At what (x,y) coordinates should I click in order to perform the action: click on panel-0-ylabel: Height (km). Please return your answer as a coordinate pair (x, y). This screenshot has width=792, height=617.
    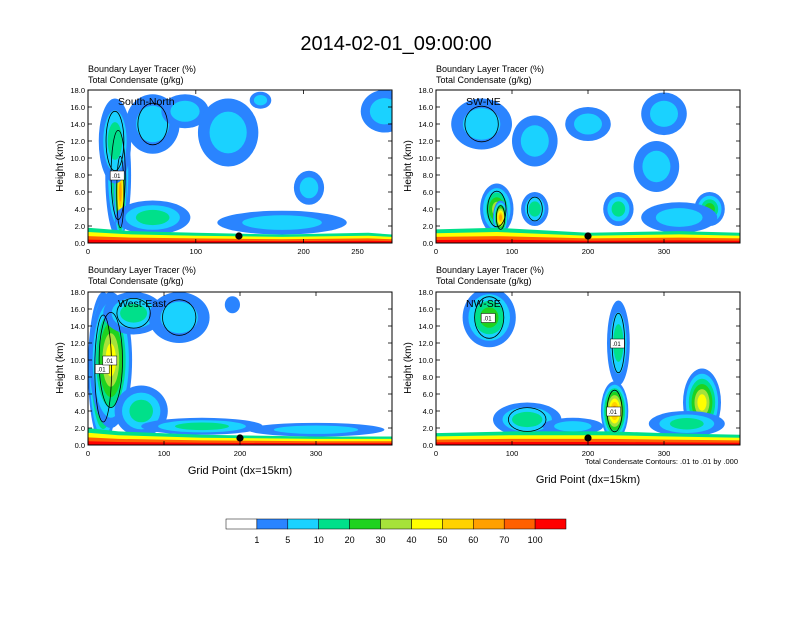
    Looking at the image, I should click on (60, 166).